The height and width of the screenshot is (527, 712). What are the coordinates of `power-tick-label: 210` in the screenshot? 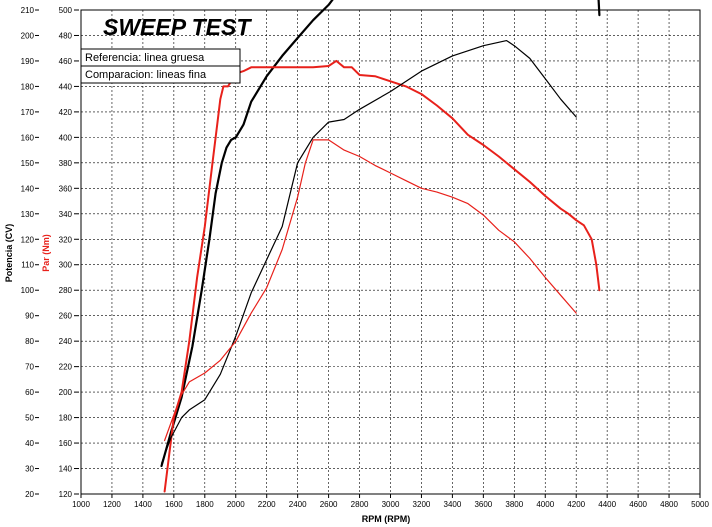 It's located at (28, 10).